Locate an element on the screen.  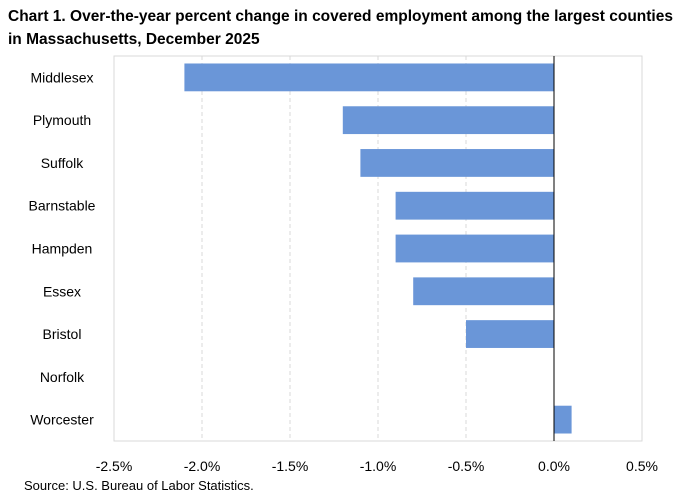
bar-worcester is located at coordinates (563, 419).